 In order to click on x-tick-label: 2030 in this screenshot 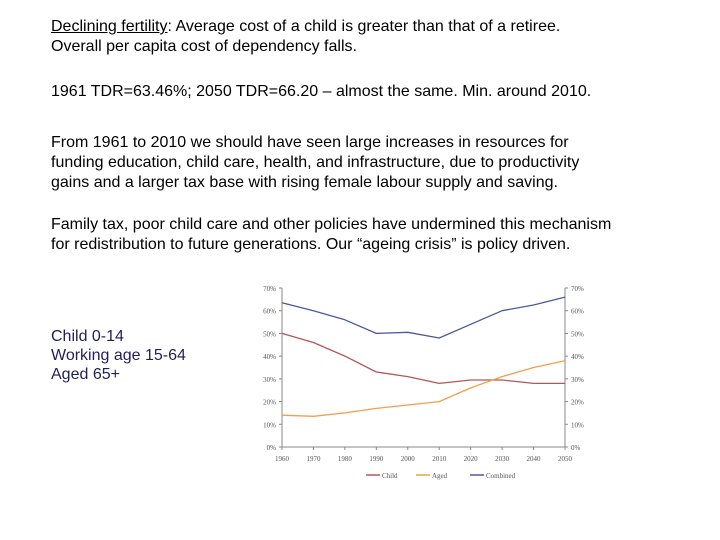, I will do `click(502, 459)`.